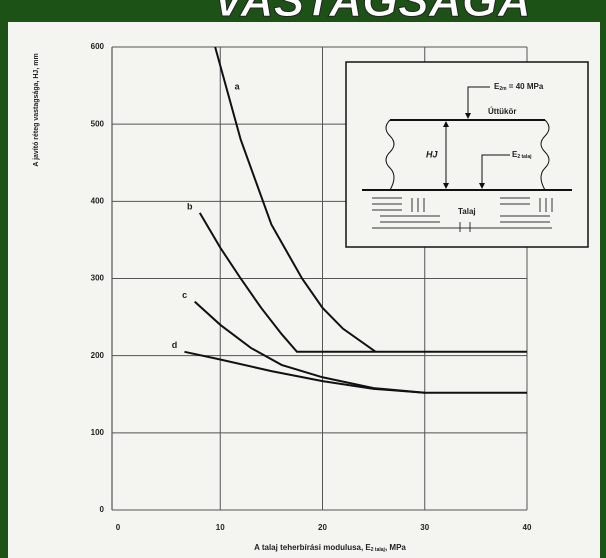 The height and width of the screenshot is (558, 606). Describe the element at coordinates (503, 89) in the screenshot. I see `load-sub: 2m` at that location.